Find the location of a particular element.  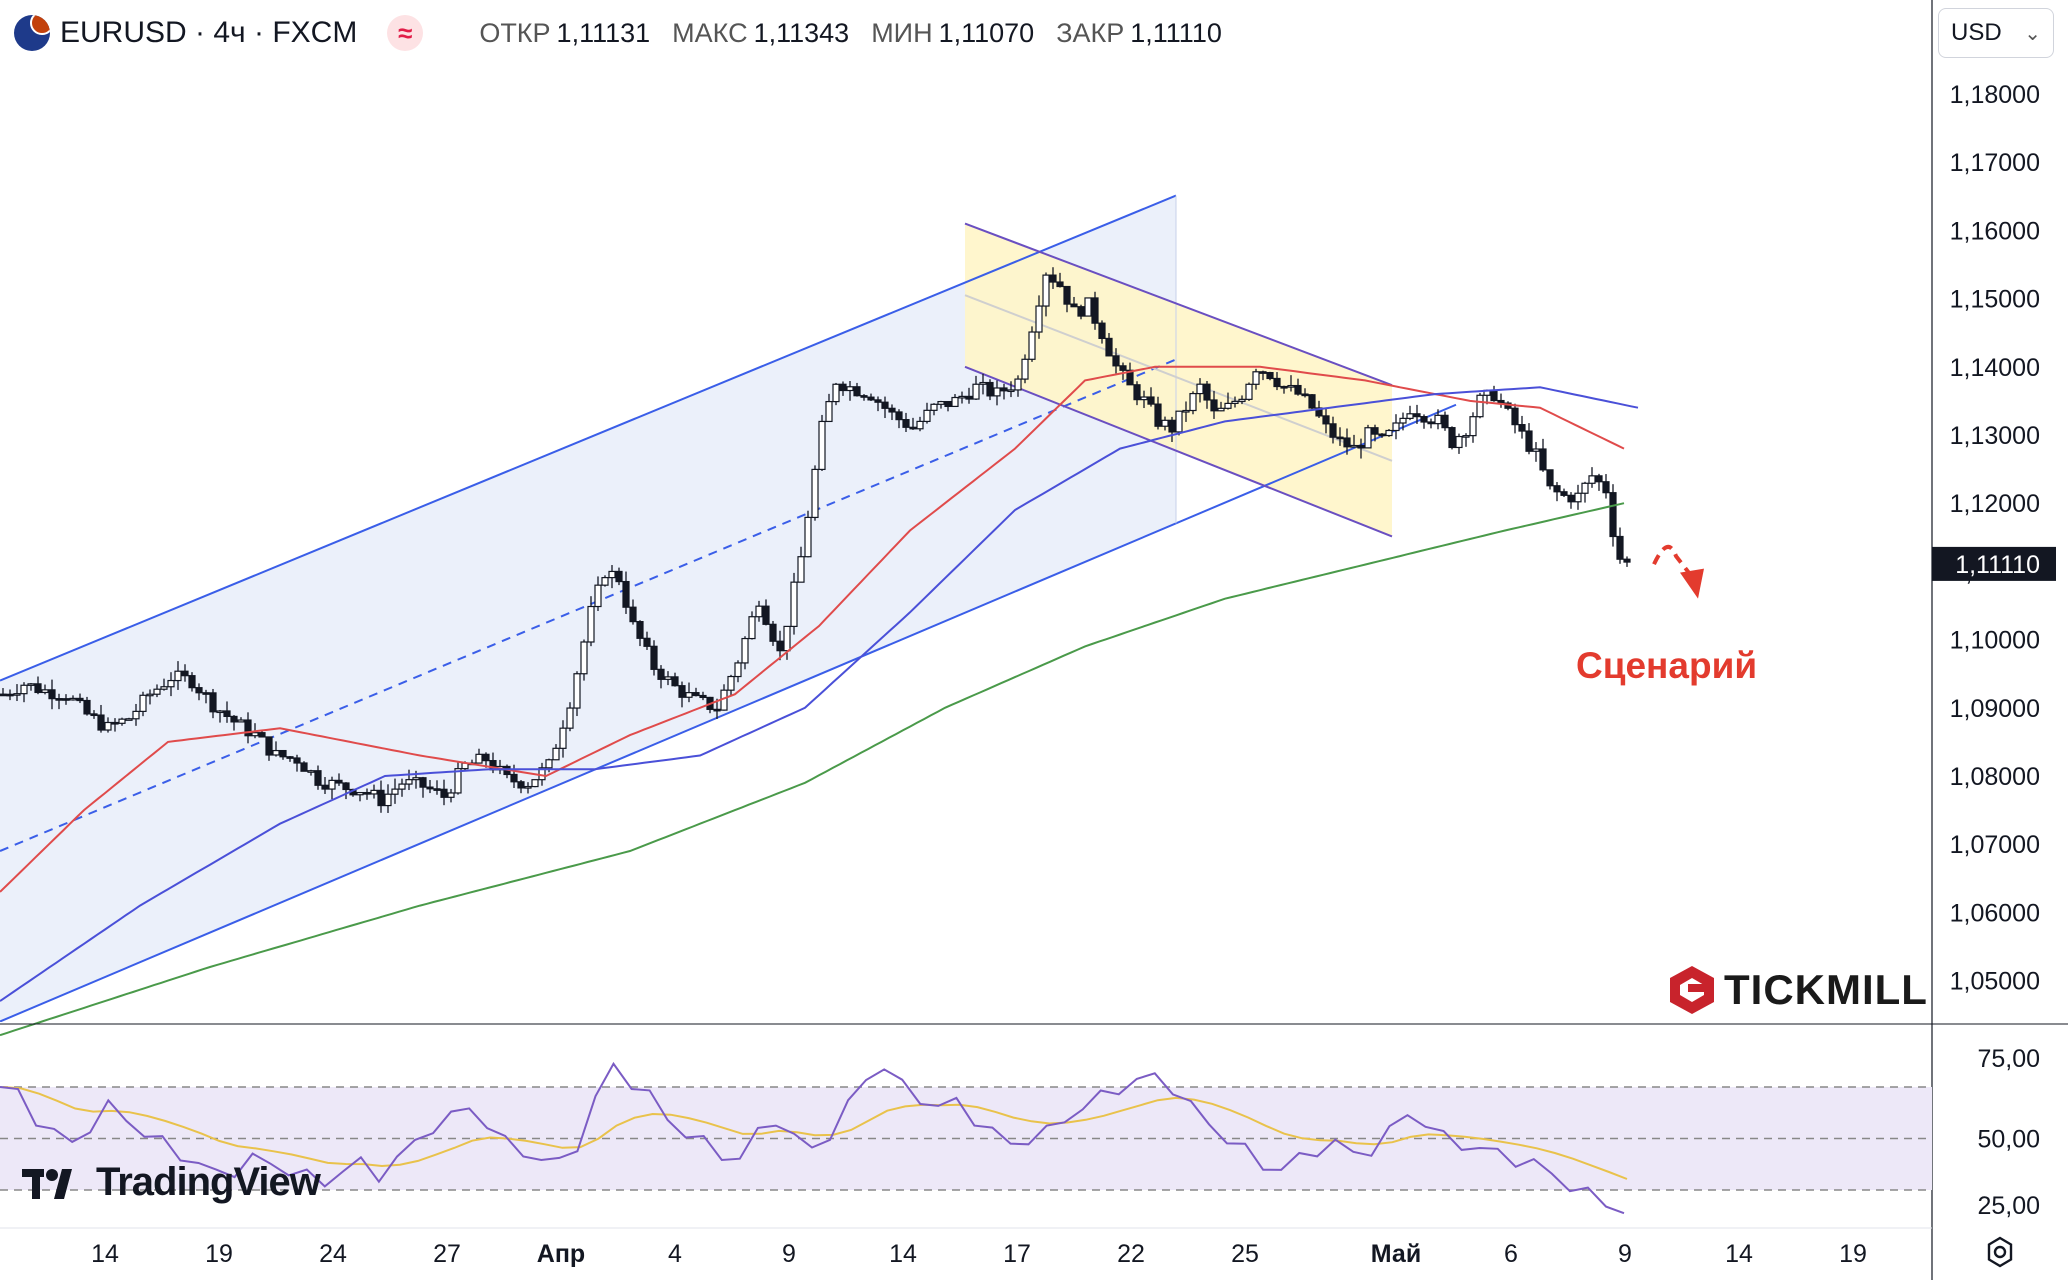

time-tick-label: 24 is located at coordinates (333, 1254).